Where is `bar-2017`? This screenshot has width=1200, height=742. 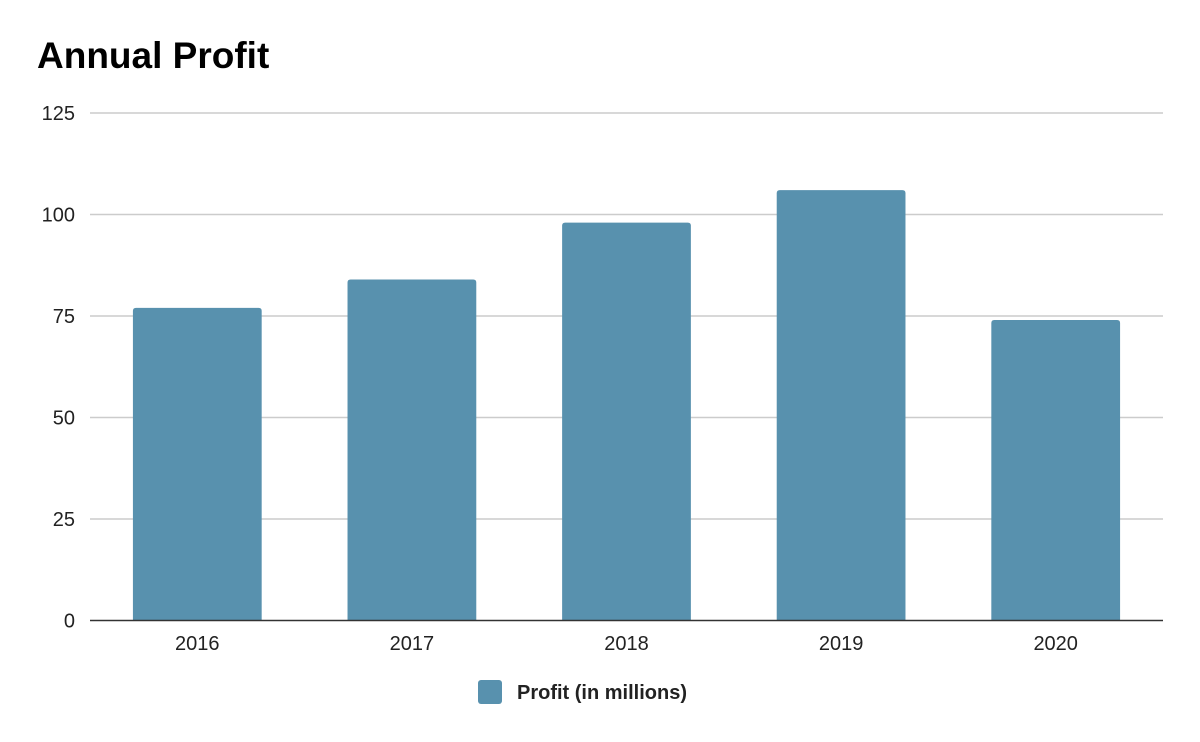
bar-2017 is located at coordinates (412, 450).